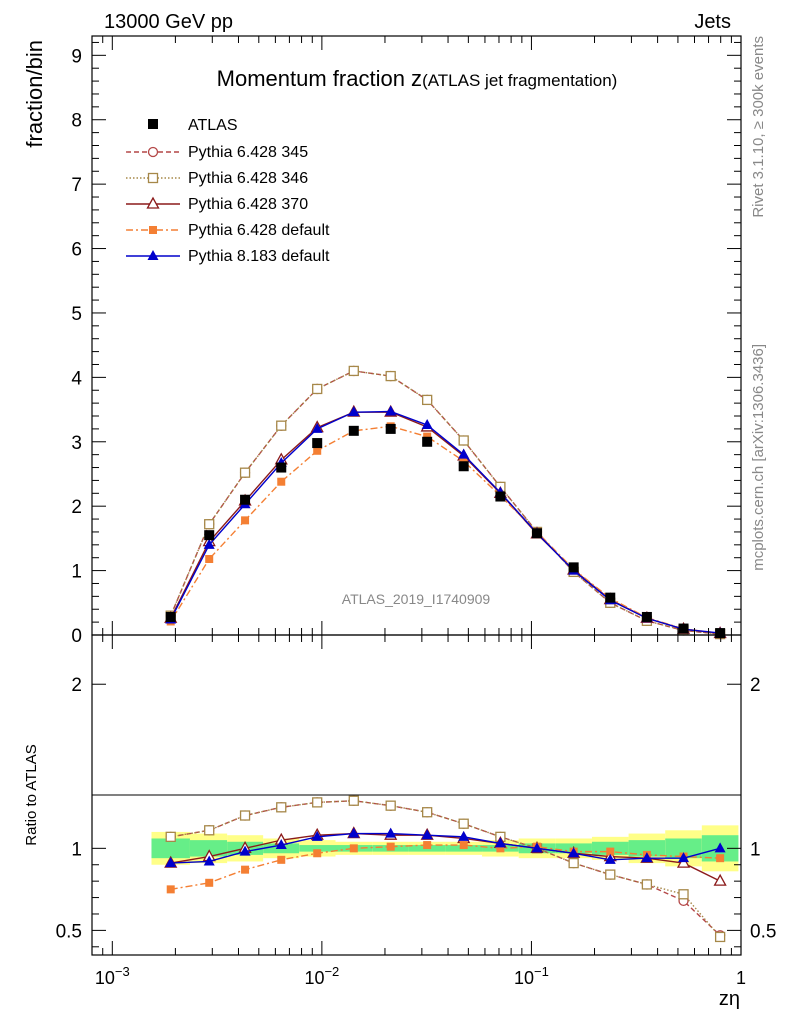 This screenshot has height=1024, width=786. Describe the element at coordinates (76, 507) in the screenshot. I see `y-tick-label: 2` at that location.